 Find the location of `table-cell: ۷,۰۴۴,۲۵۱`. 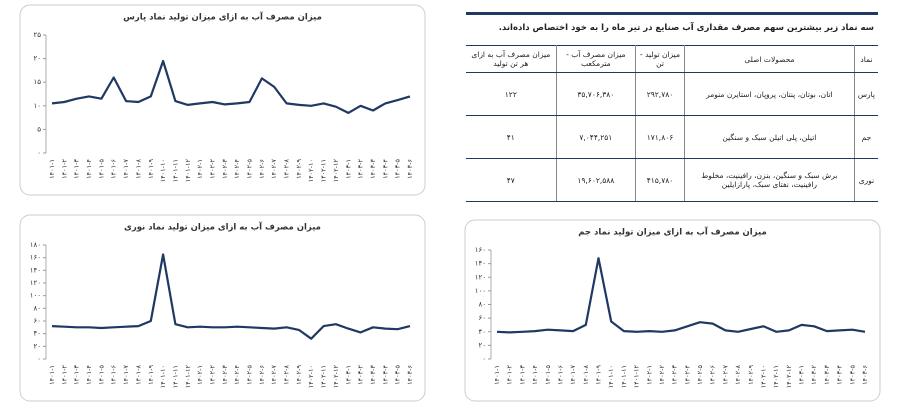

table-cell: ۷,۰۴۴,۲۵۱ is located at coordinates (595, 137).